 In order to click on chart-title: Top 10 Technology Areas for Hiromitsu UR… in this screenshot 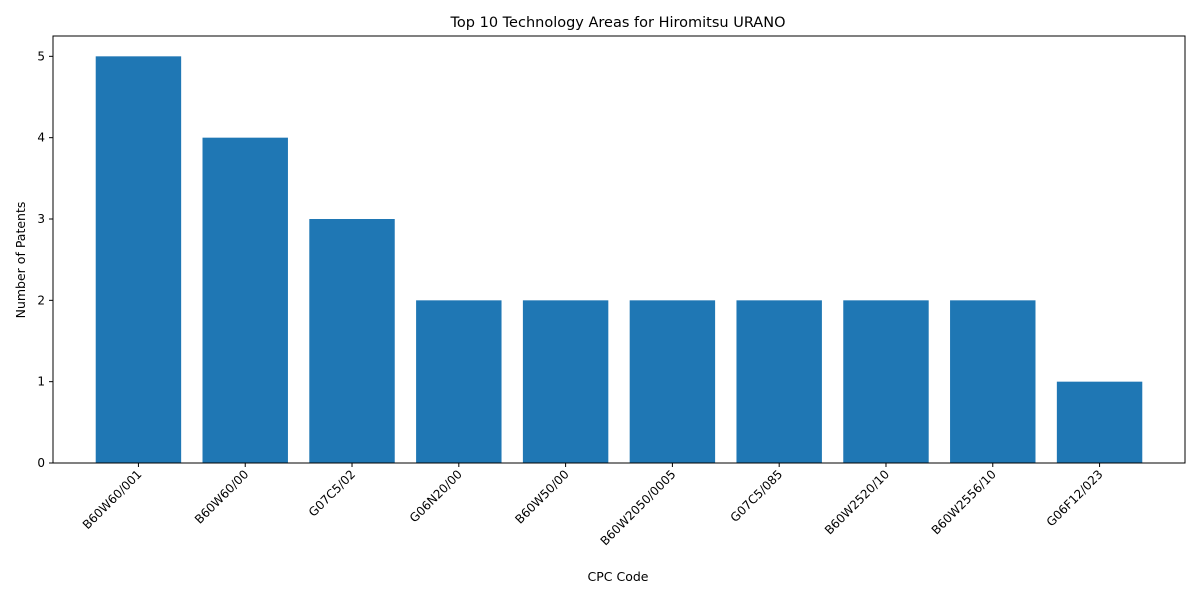, I will do `click(618, 23)`.